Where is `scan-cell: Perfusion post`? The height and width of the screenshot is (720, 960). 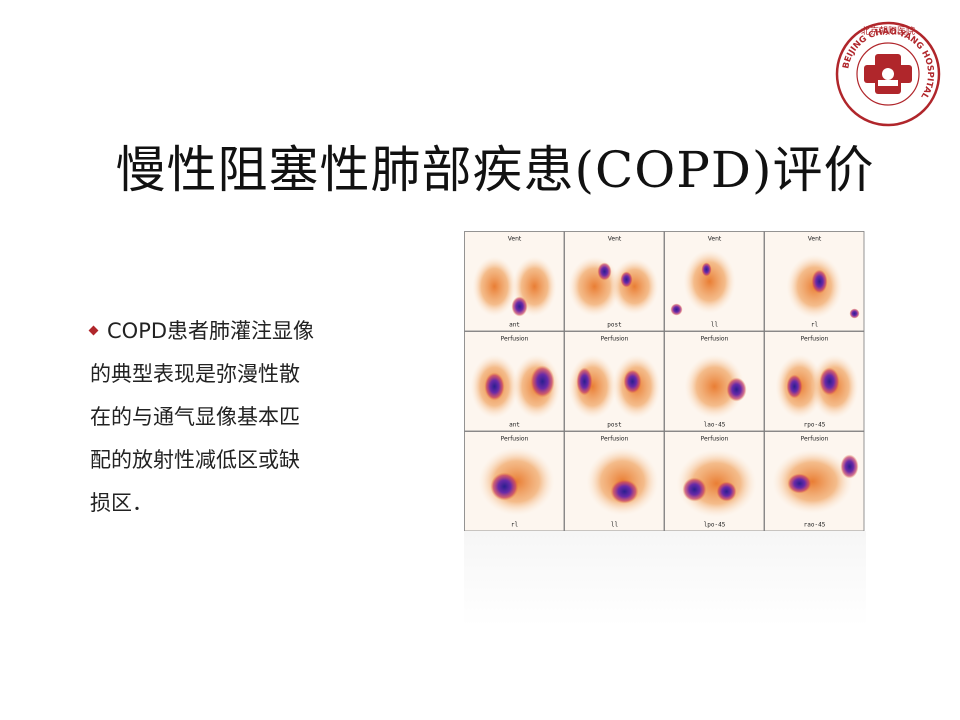
scan-cell: Perfusion post is located at coordinates (614, 381).